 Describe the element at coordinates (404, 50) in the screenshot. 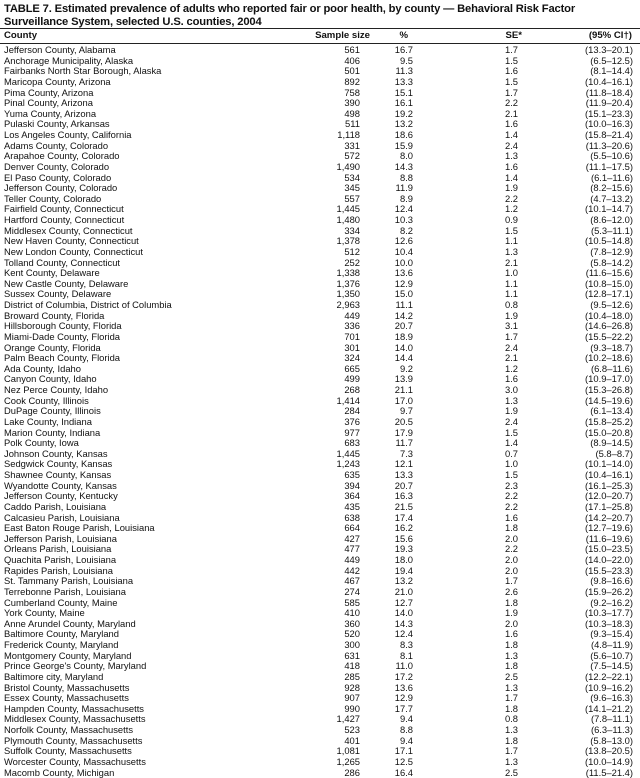

I see `cell-percent: 16.7` at that location.